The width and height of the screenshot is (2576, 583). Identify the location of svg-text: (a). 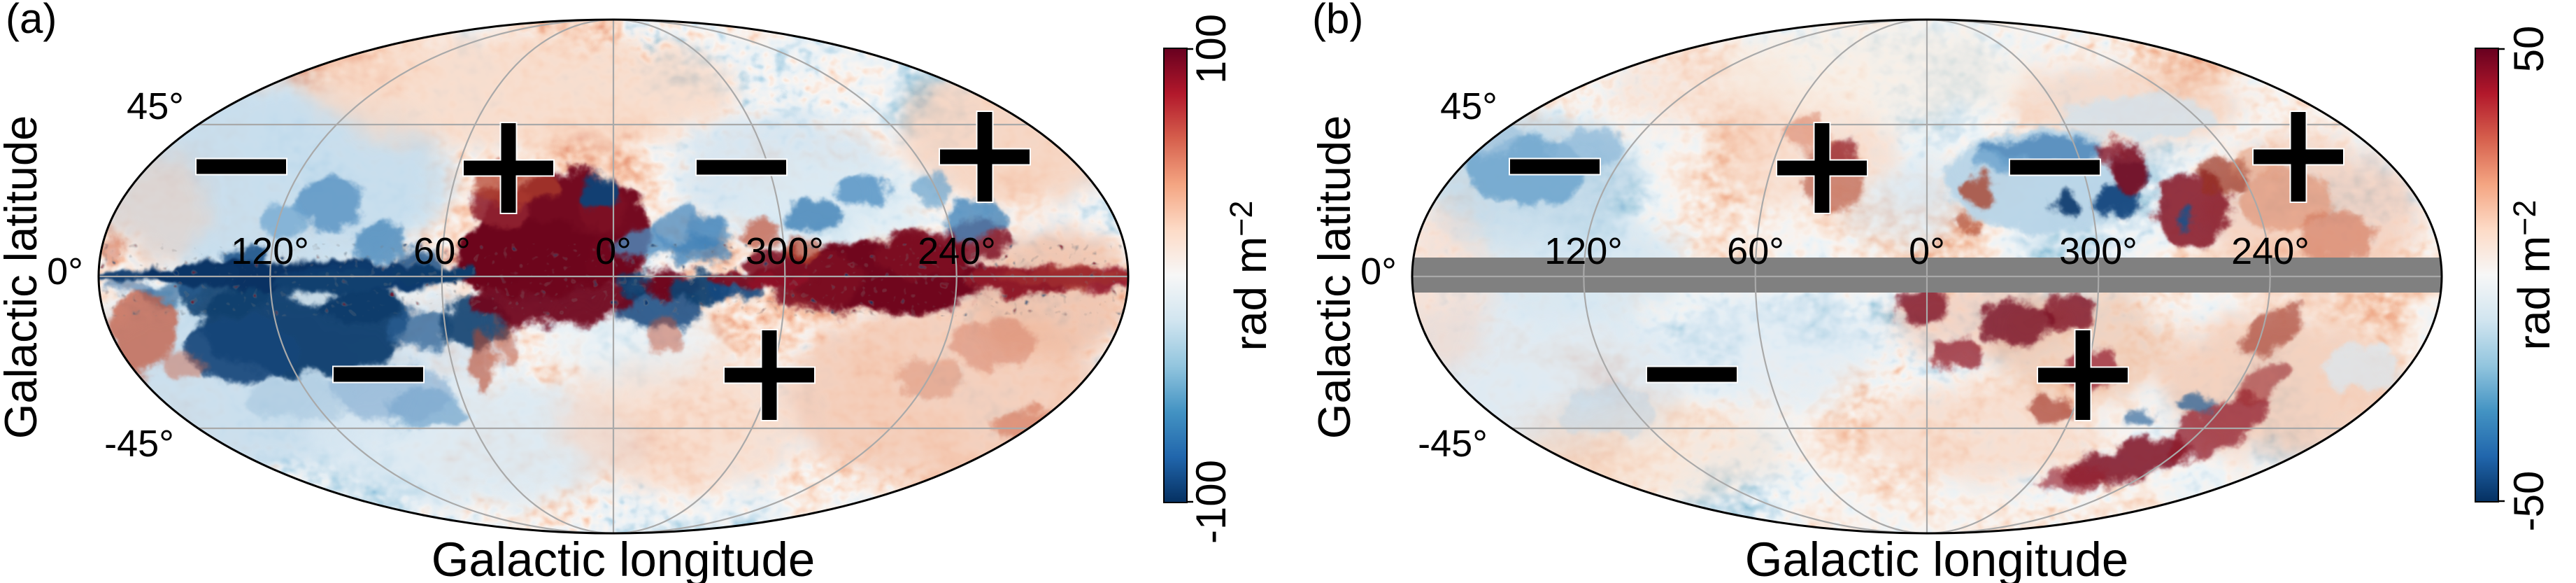
(31, 21).